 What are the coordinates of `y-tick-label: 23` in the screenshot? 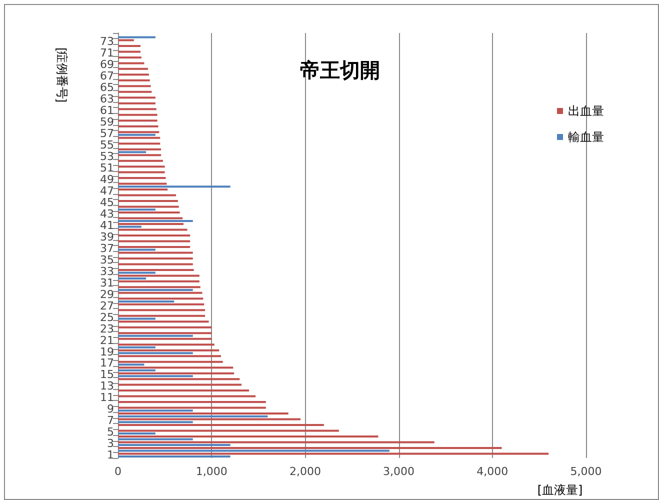 It's located at (107, 329).